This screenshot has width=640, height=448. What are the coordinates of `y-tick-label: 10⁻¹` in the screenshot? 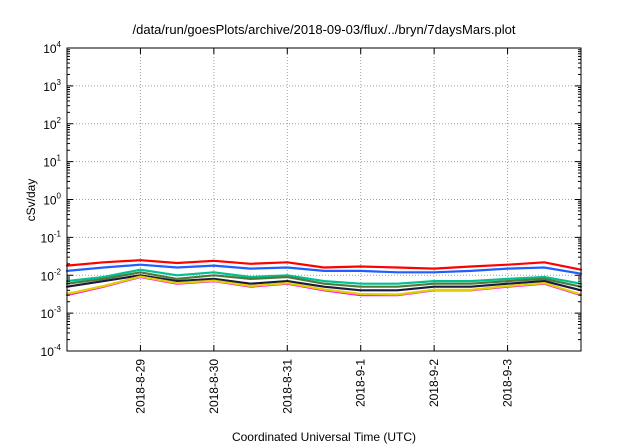 It's located at (51, 237).